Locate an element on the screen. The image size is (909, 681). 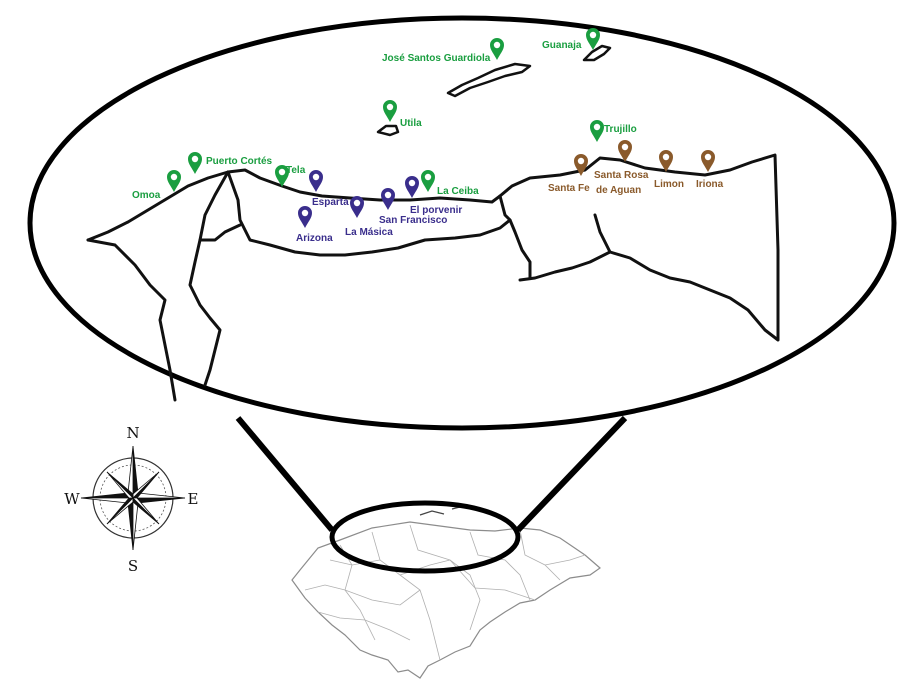
place-label-el-porvenir: El porvenir is located at coordinates (436, 210).